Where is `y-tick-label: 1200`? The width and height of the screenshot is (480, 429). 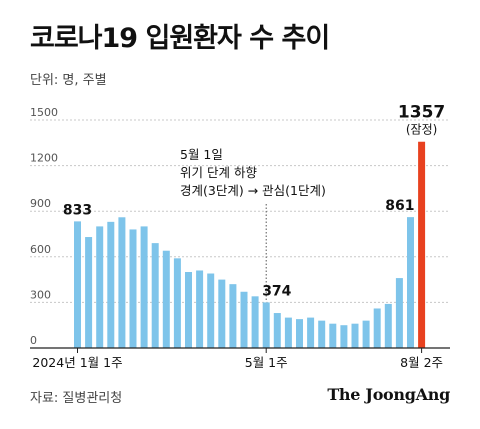 y-tick-label: 1200 is located at coordinates (44, 158).